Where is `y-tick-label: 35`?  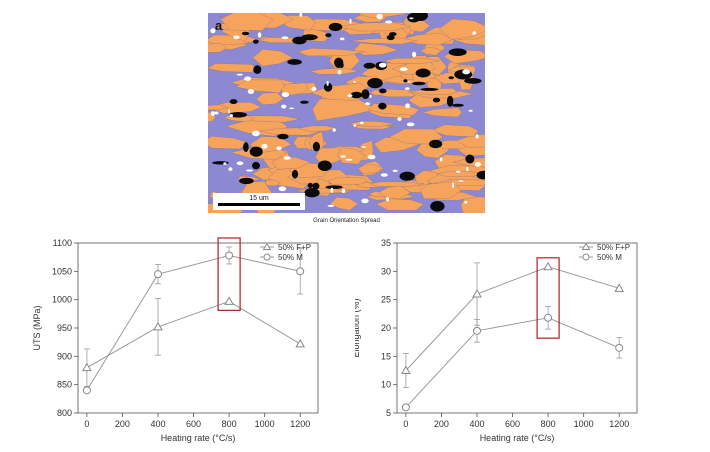 y-tick-label: 35 is located at coordinates (386, 243).